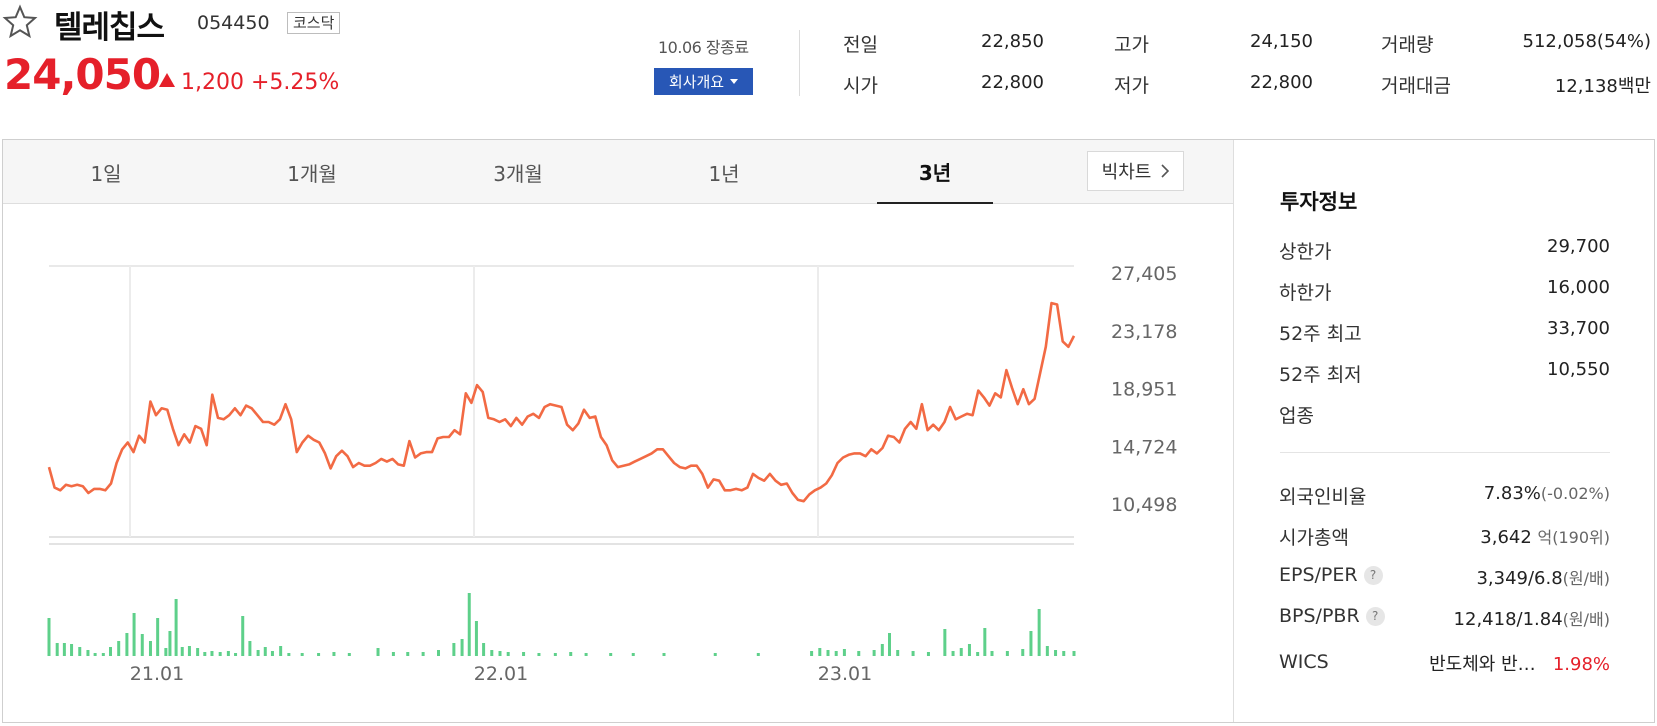 This screenshot has height=726, width=1657. Describe the element at coordinates (845, 674) in the screenshot. I see `x-tick-label: 23.01` at that location.